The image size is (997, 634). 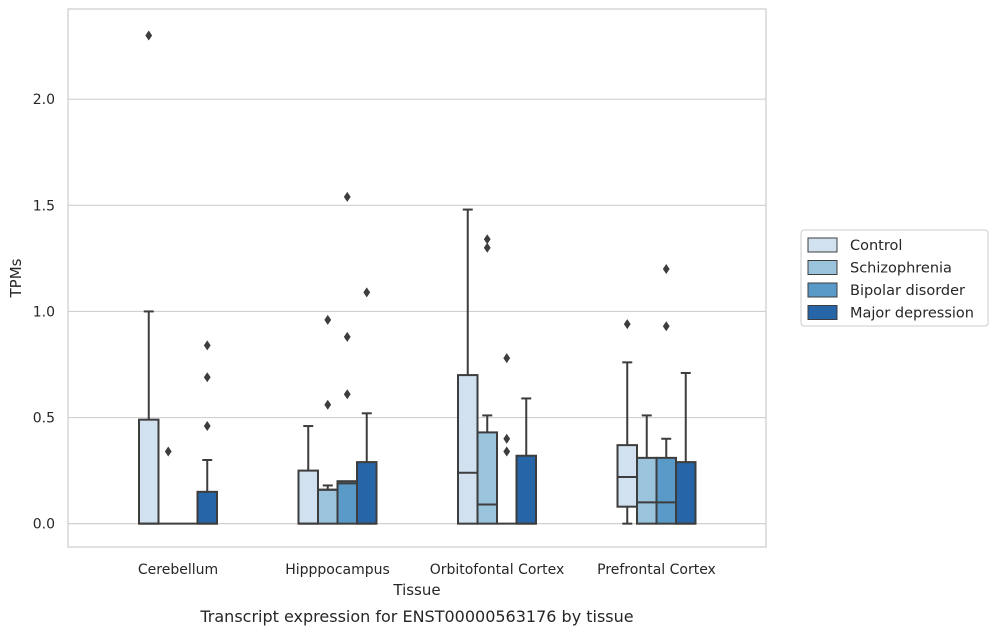 I want to click on legend-label: Control, so click(x=876, y=246).